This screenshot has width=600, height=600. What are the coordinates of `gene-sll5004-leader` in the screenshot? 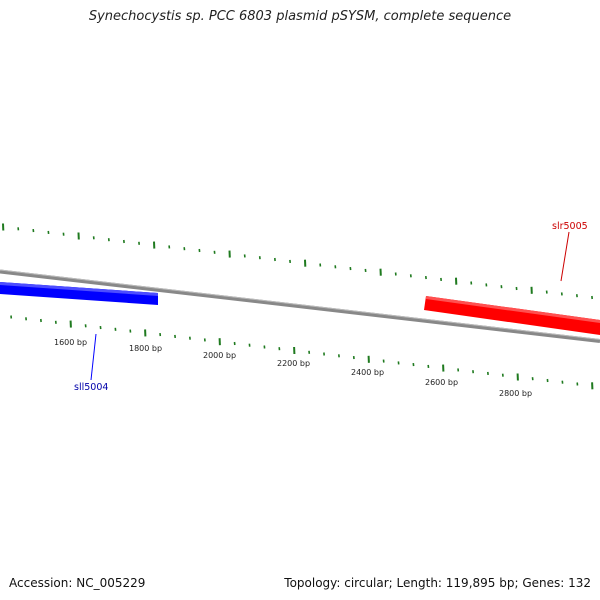 It's located at (93, 357).